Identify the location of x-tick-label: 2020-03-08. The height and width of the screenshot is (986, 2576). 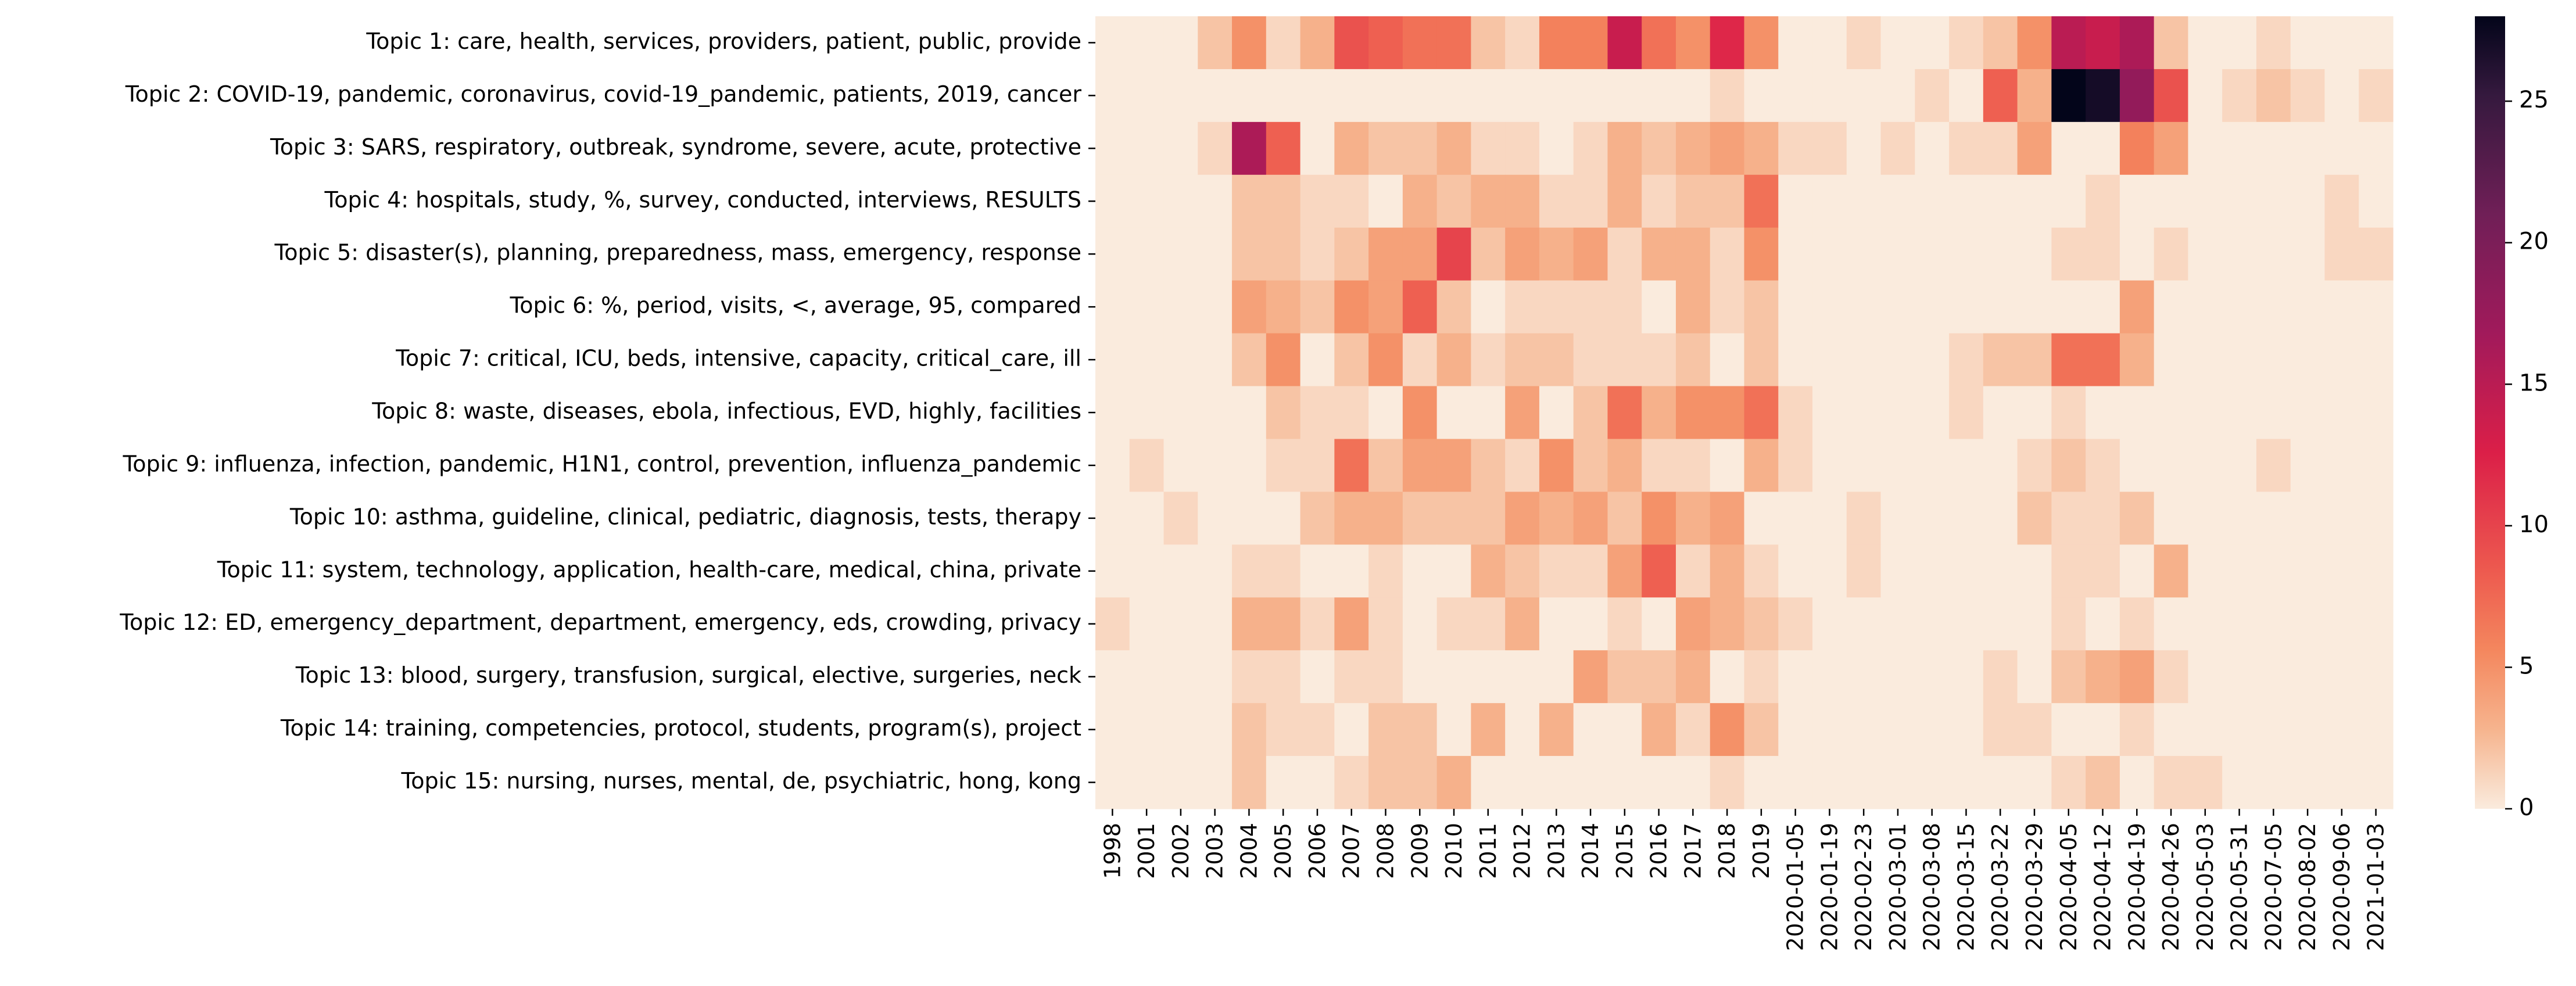
(1932, 887).